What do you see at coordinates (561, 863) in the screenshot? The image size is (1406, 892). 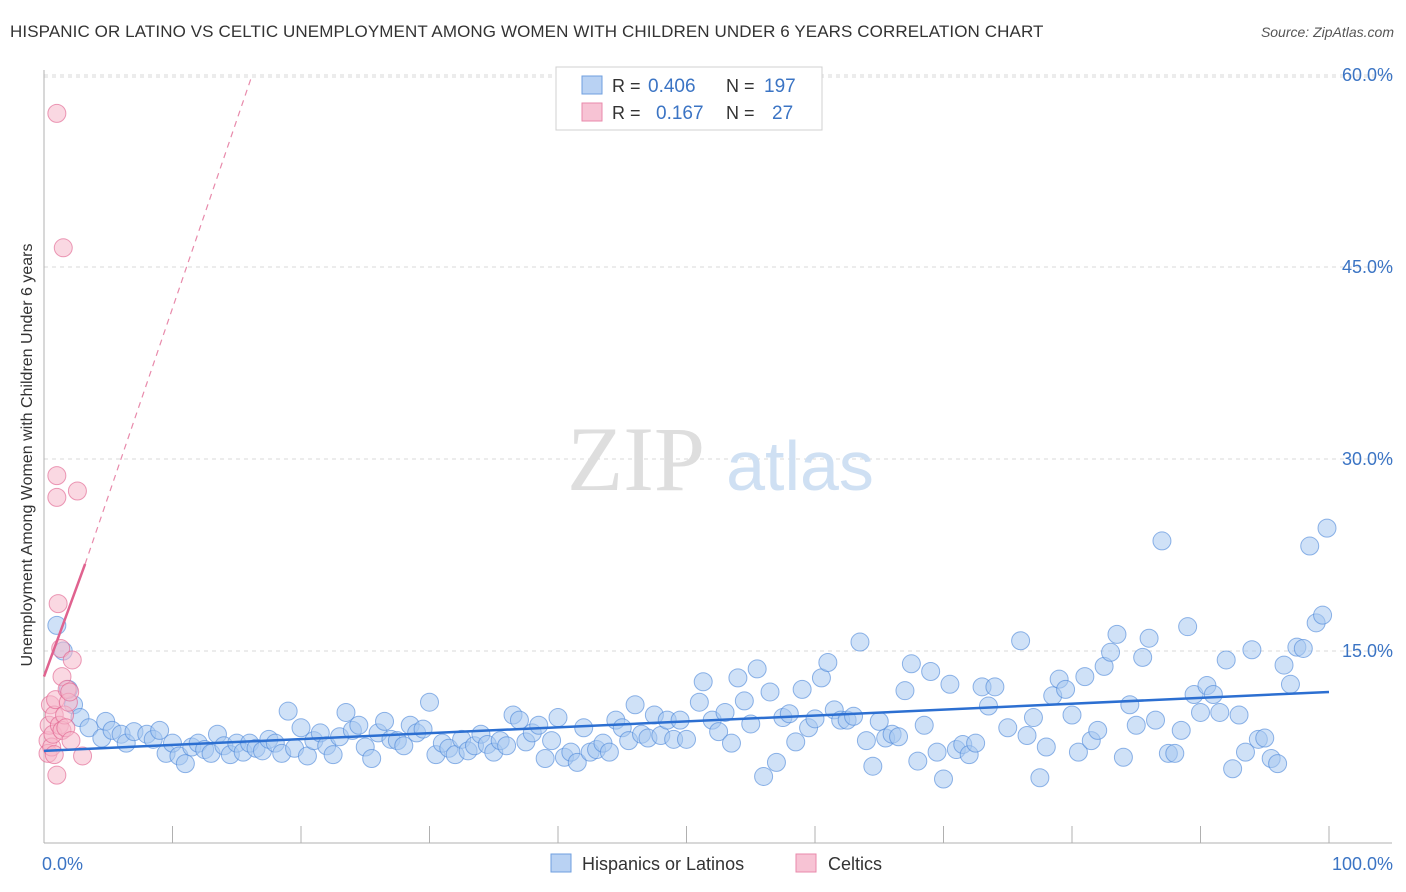 I see `legend-swatch-hispanics` at bounding box center [561, 863].